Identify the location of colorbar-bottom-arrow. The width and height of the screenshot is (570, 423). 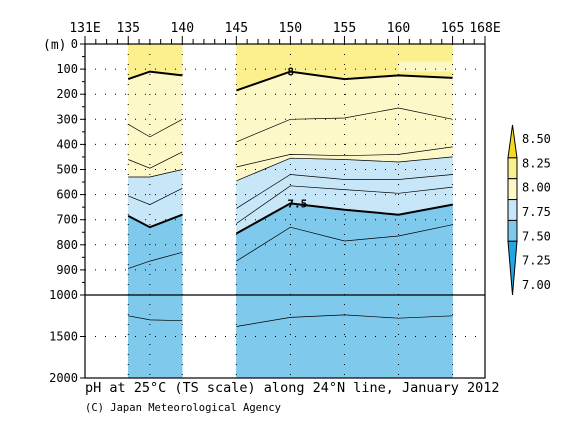
(512, 268).